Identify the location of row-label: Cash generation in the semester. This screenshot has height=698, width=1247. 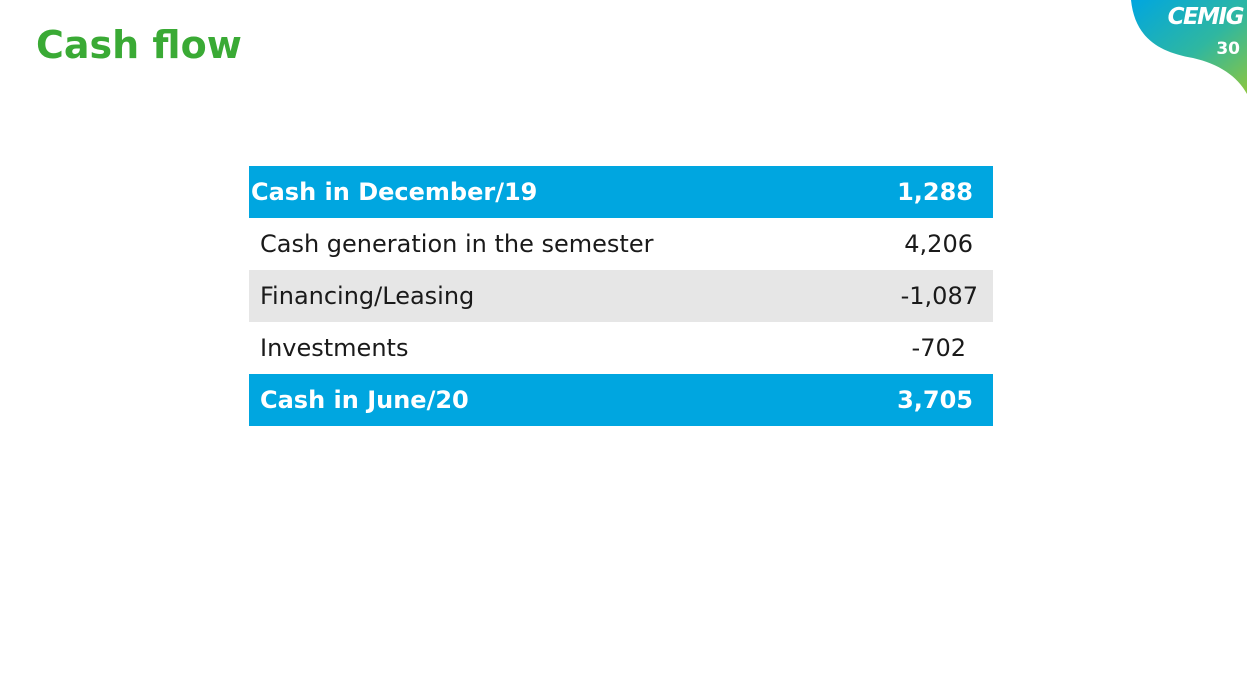
(457, 244).